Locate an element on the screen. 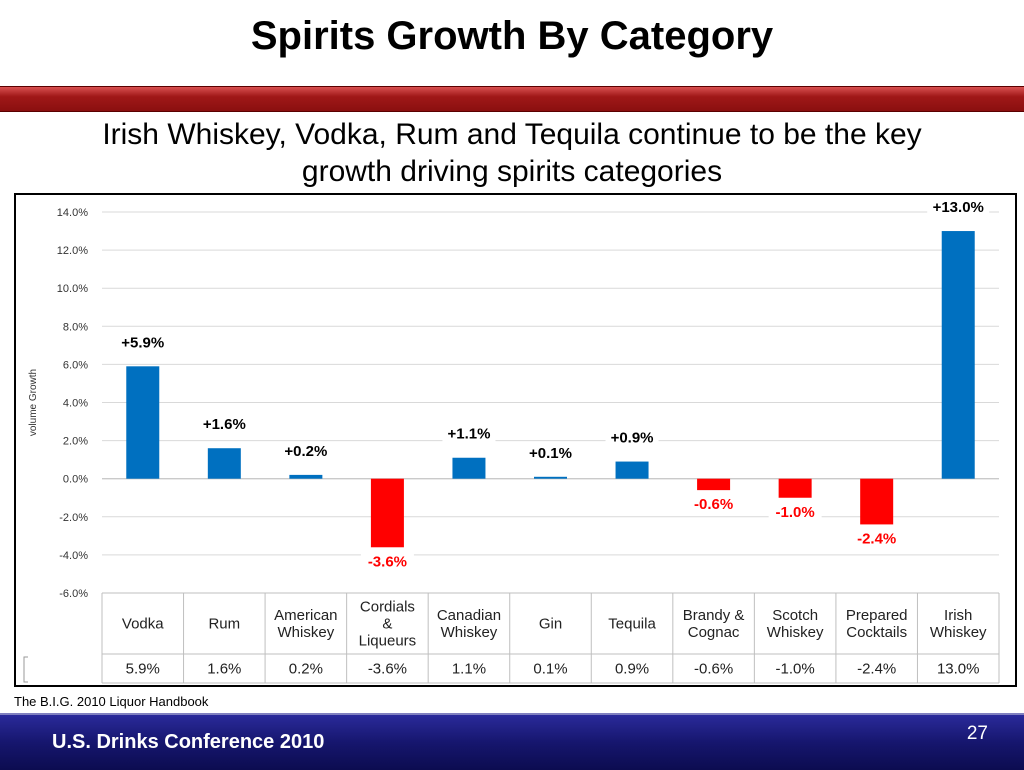  table-value: -1.0% is located at coordinates (795, 669).